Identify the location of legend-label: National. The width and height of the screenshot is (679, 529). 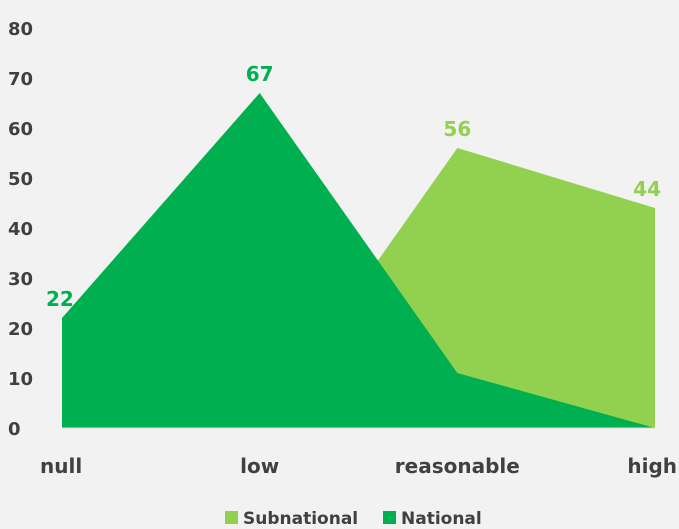
(441, 519).